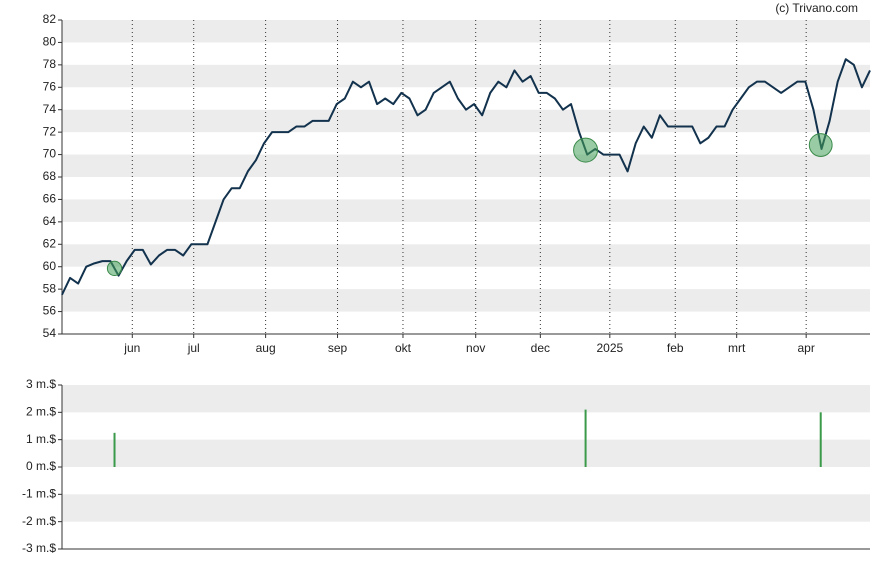 Image resolution: width=888 pixels, height=565 pixels. Describe the element at coordinates (50, 311) in the screenshot. I see `y-tick-label: 56` at that location.